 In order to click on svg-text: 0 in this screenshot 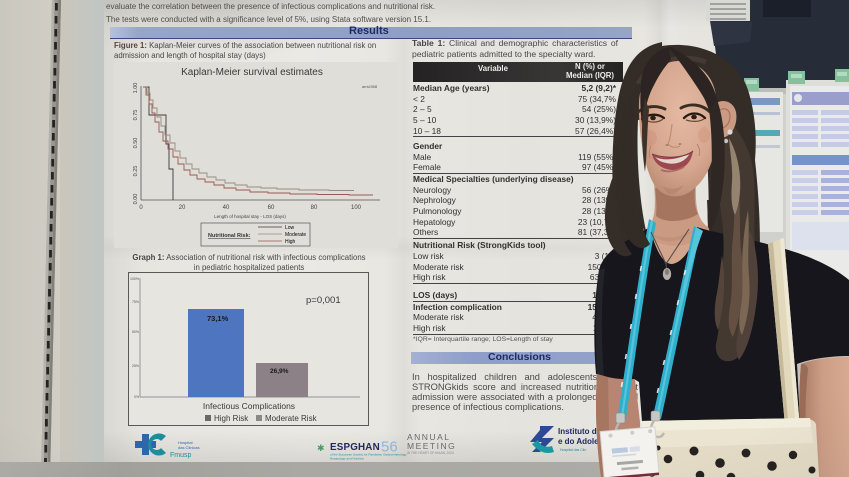, I will do `click(141, 208)`.